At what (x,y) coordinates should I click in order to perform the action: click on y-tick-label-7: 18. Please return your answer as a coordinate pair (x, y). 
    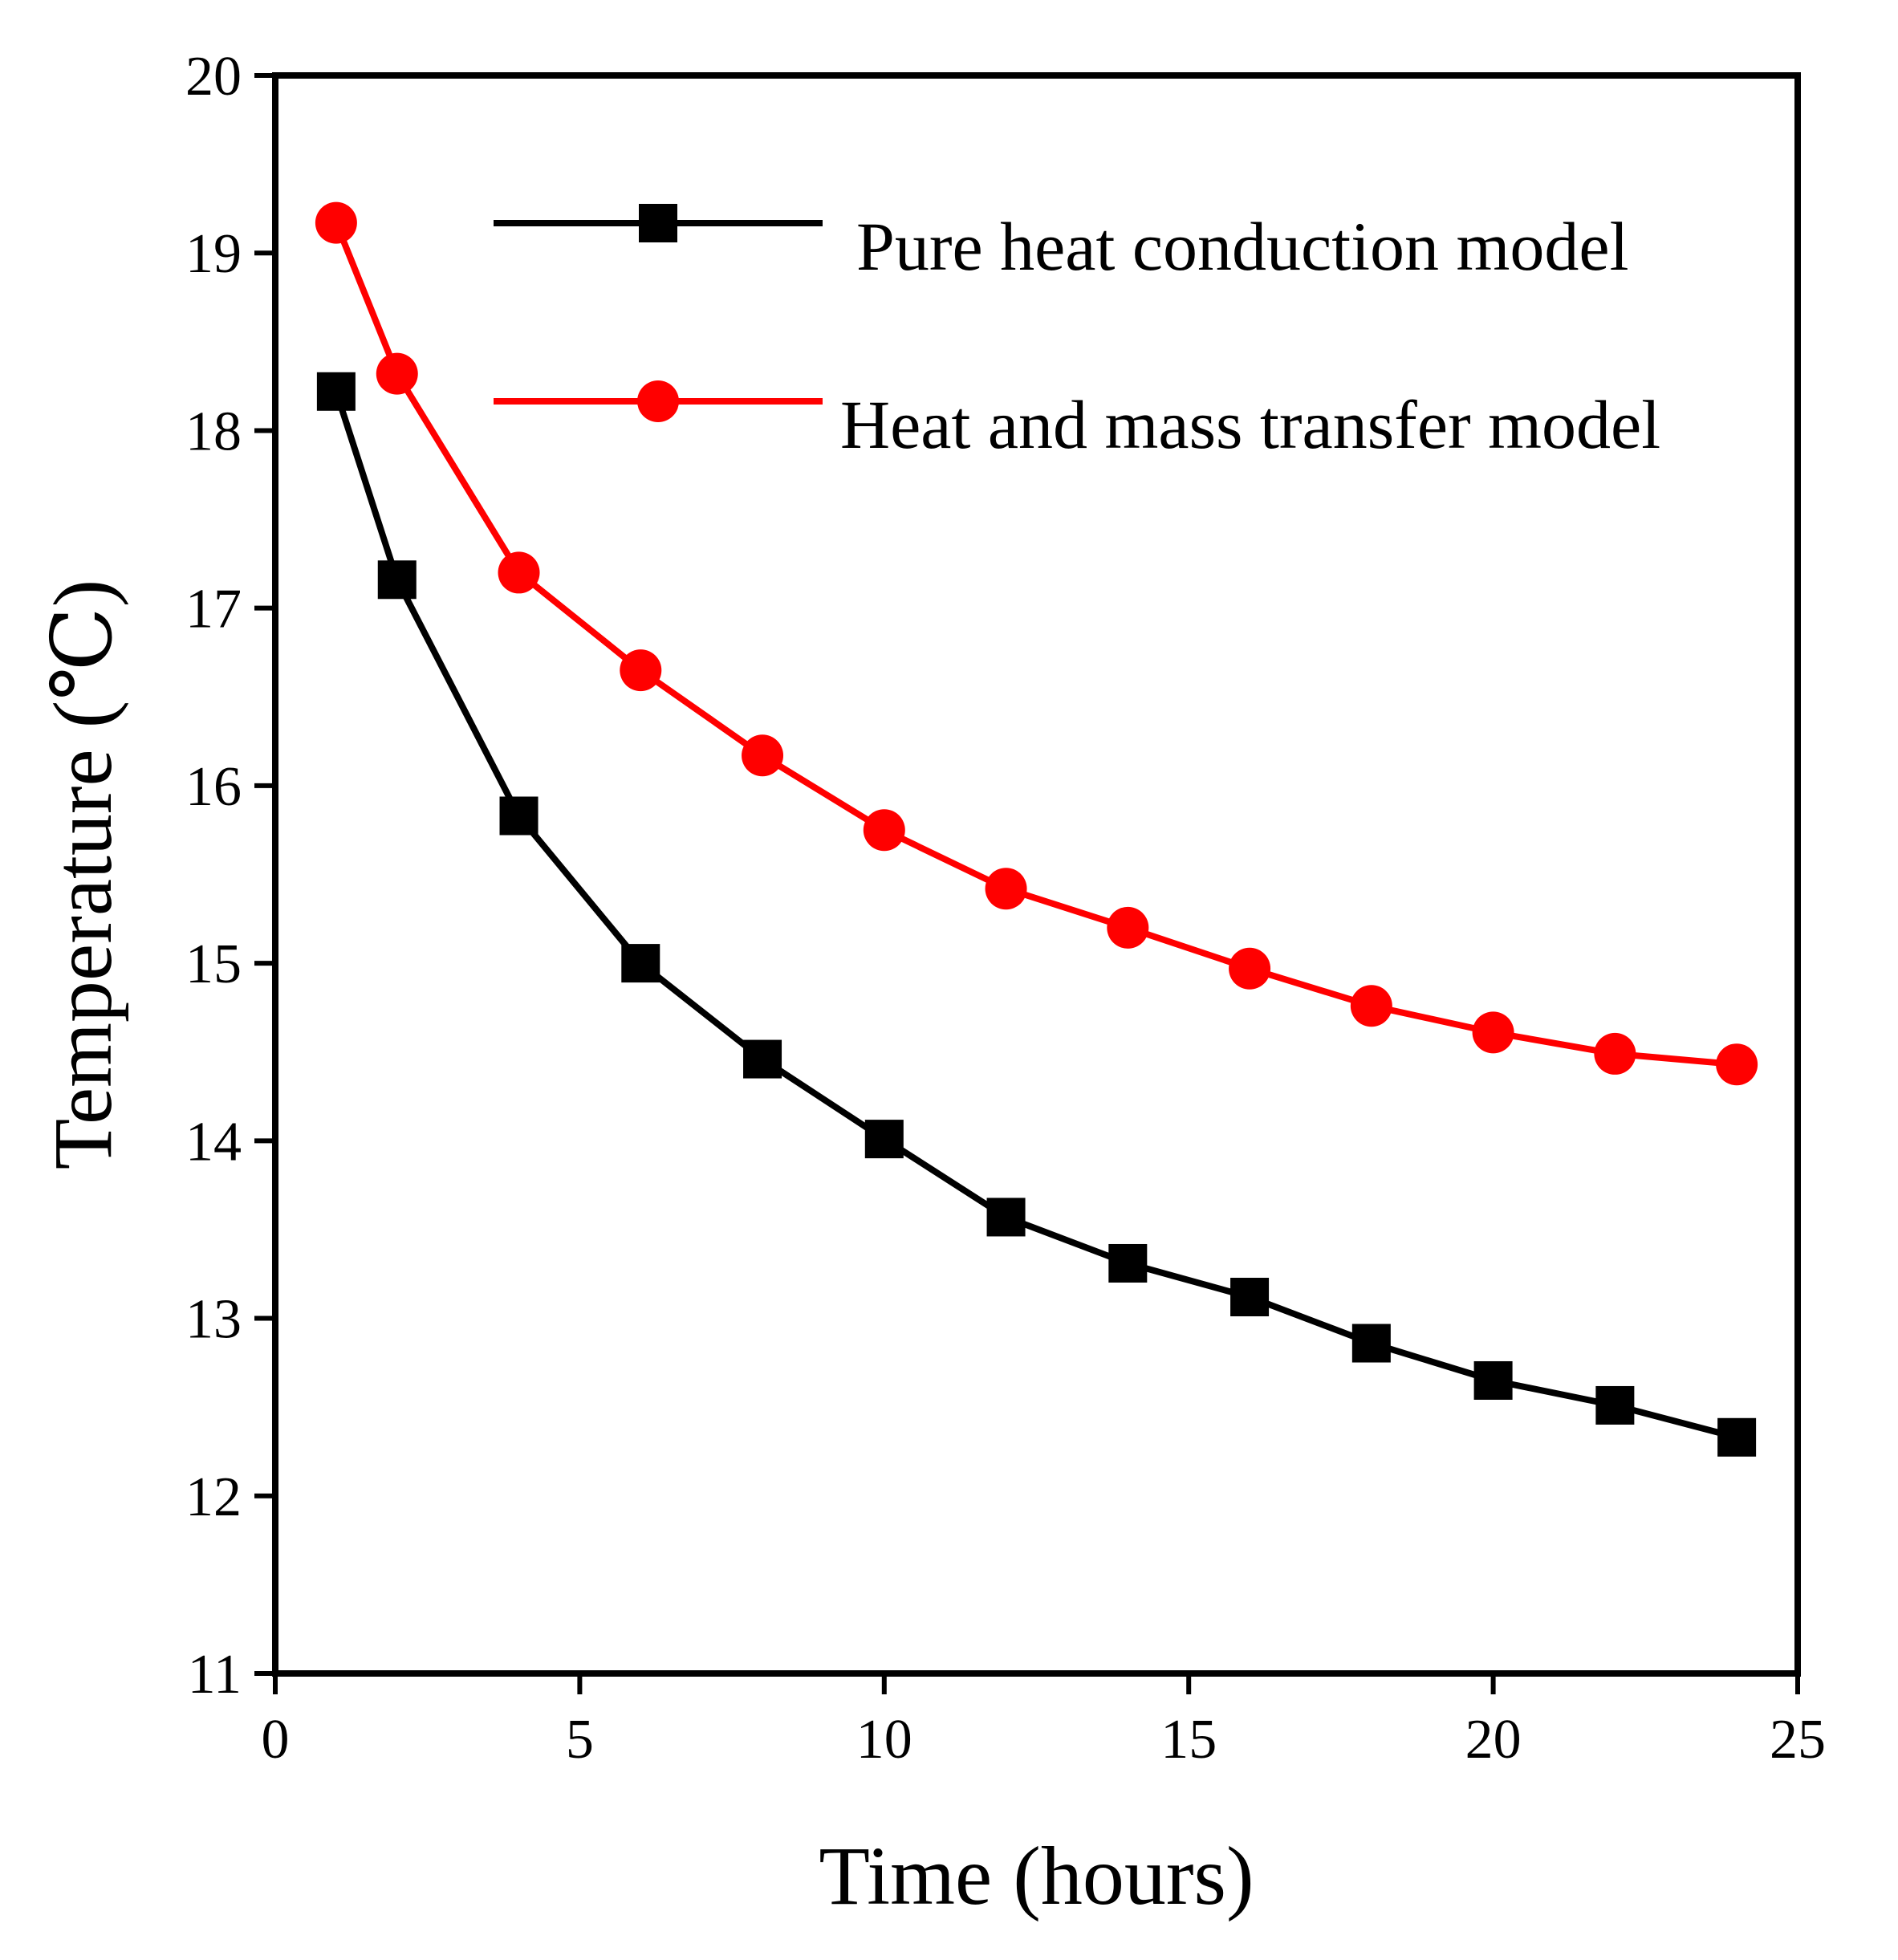
    Looking at the image, I should click on (213, 431).